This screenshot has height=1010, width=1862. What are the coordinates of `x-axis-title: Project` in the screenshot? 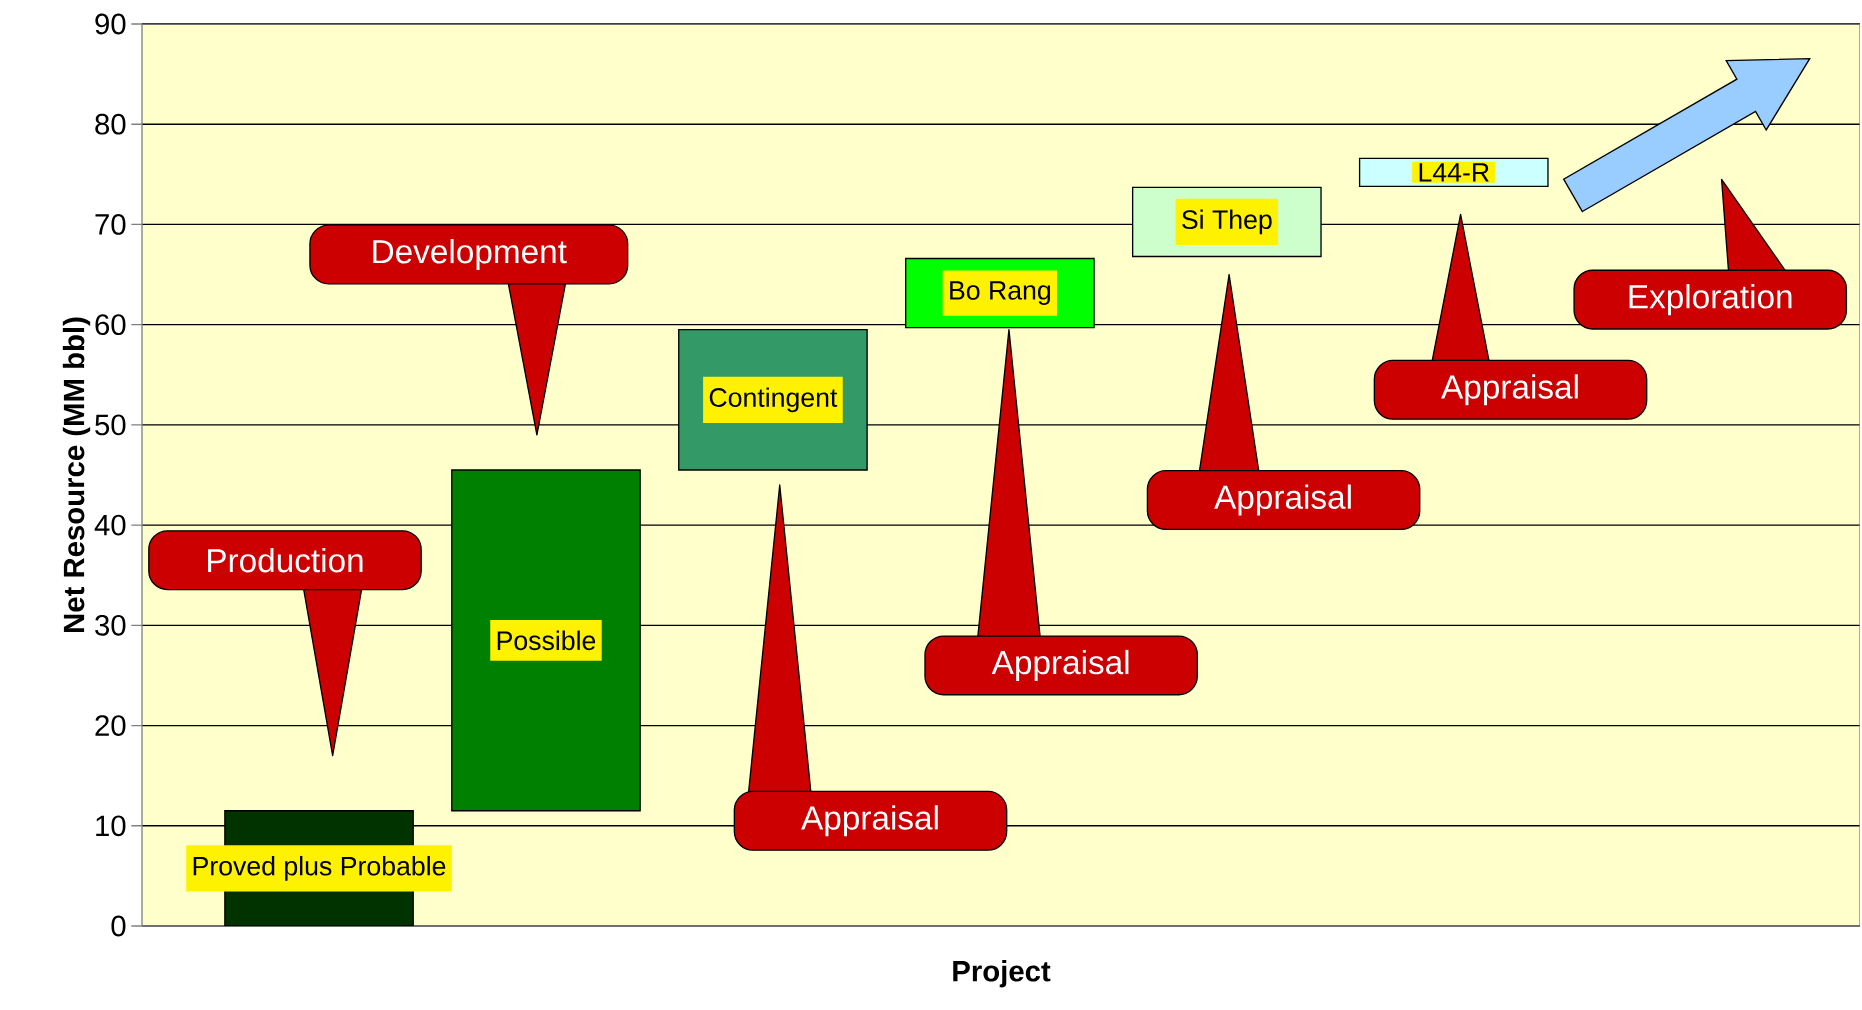 It's located at (1002, 974).